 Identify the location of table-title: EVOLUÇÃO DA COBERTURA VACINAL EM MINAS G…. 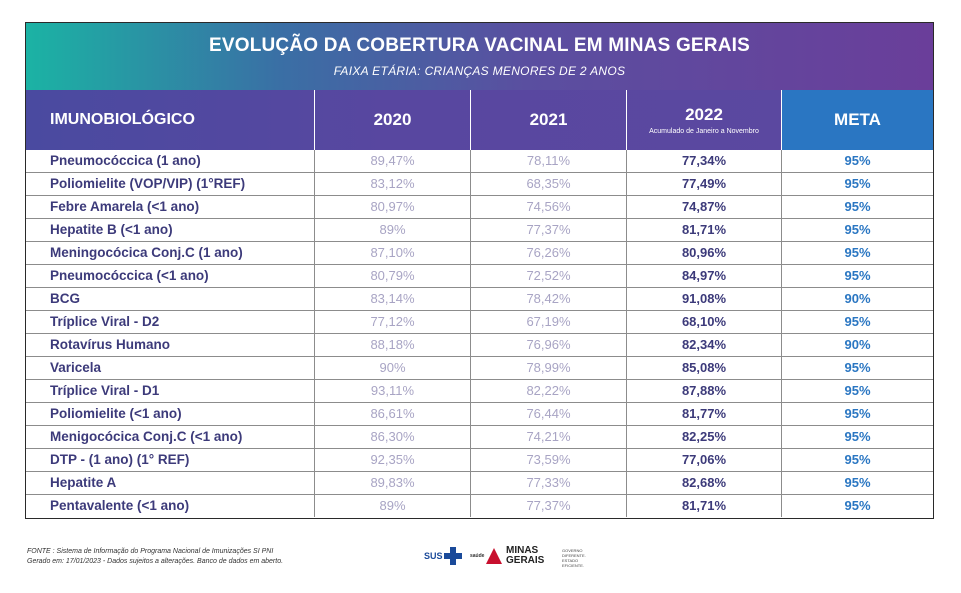
(479, 45).